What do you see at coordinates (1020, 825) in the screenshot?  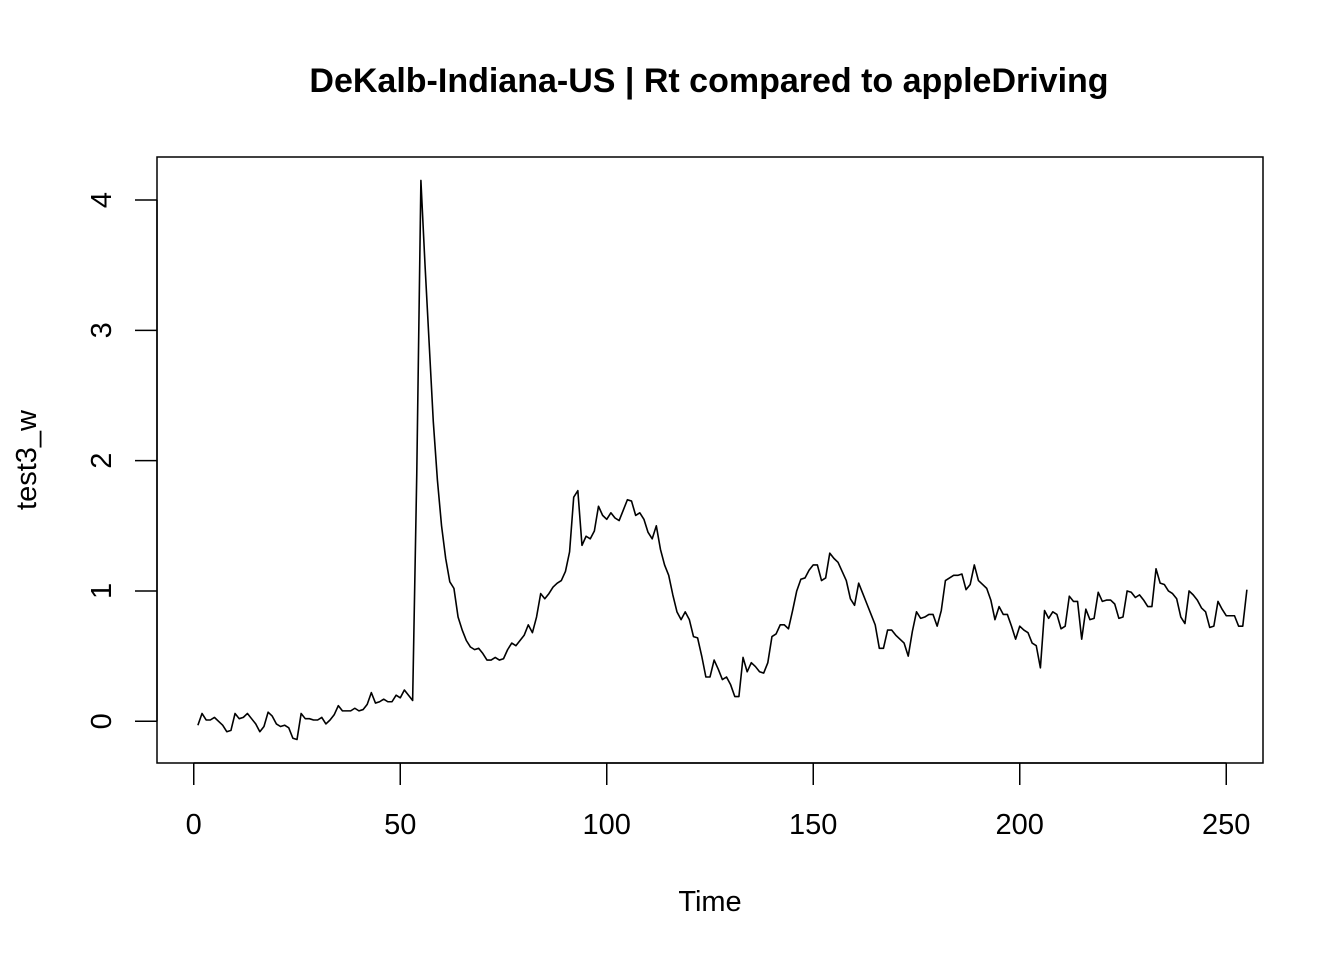 I see `x-tick-label: 200` at bounding box center [1020, 825].